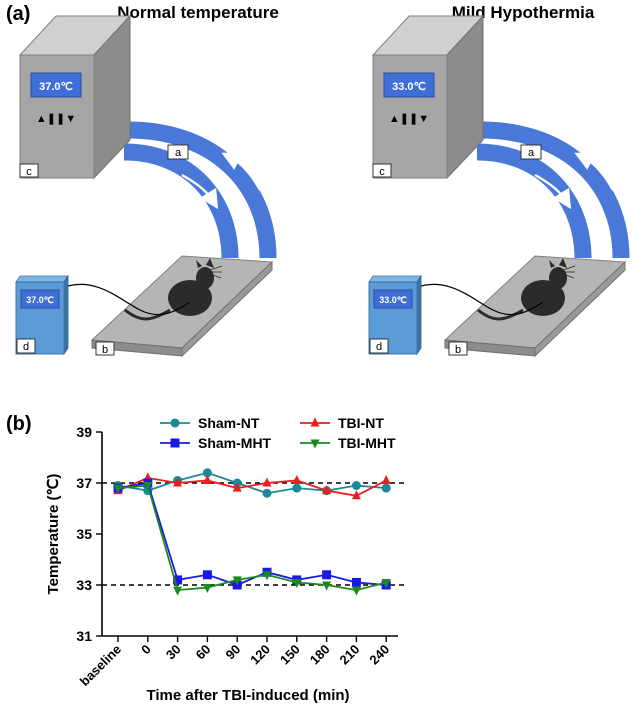  I want to click on device-display-text: 37.0℃, so click(56, 87).